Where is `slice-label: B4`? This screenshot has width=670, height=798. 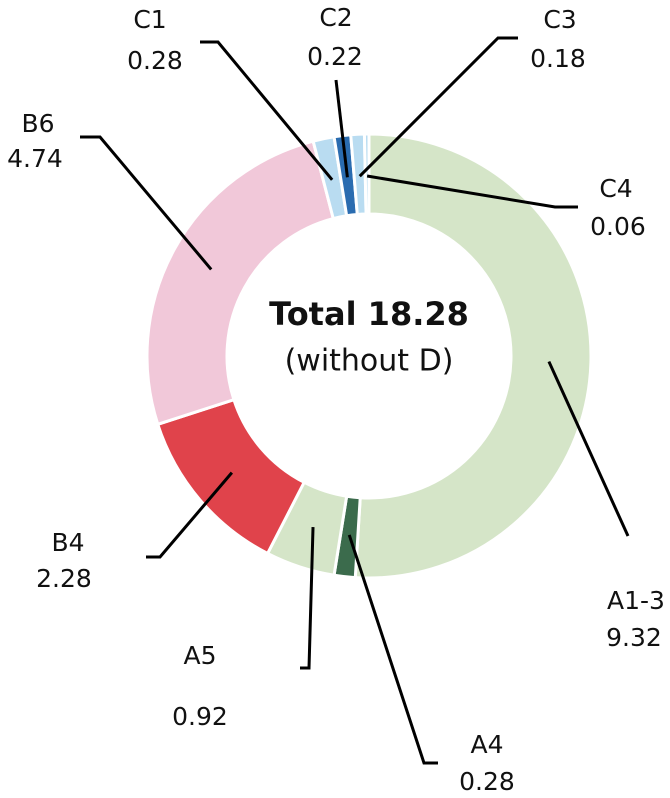 slice-label: B4 is located at coordinates (67, 542).